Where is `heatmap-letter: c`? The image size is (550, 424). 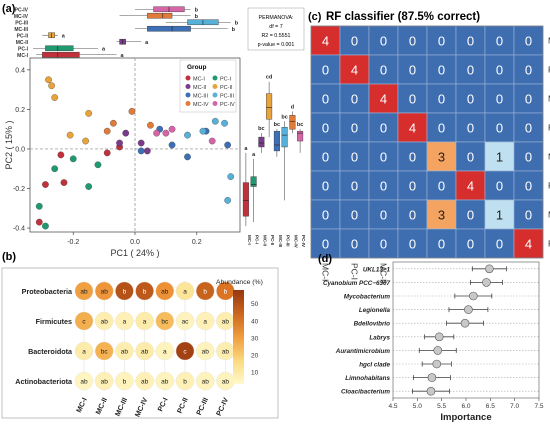 heatmap-letter: c is located at coordinates (84, 322).